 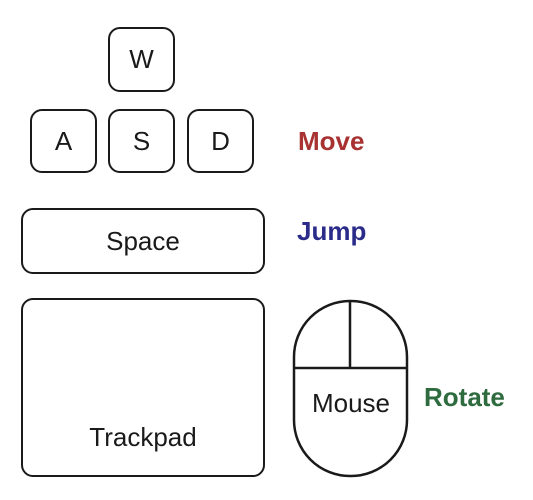 I want to click on key-s-label: S, so click(x=141, y=140).